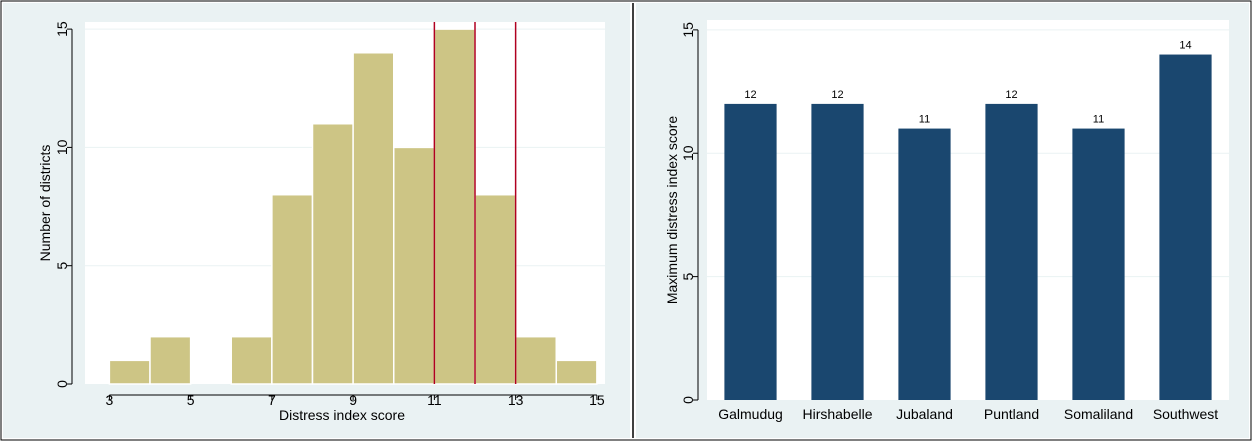 Image resolution: width=1252 pixels, height=441 pixels. Describe the element at coordinates (967, 83) in the screenshot. I see `bar-data-labels: 12 12 11 12 11 14` at that location.